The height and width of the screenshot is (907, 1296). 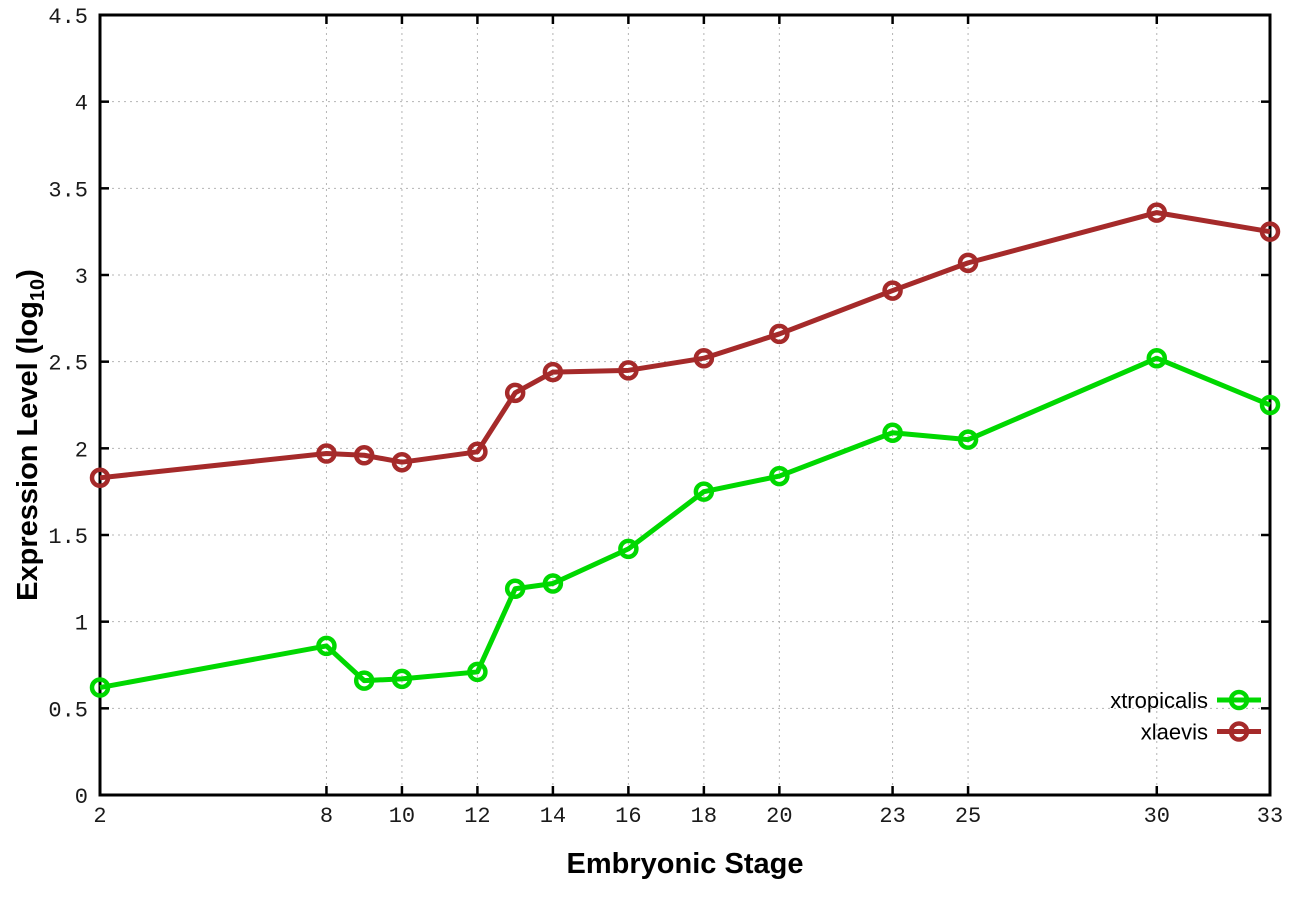 I want to click on x-axis-title: Embryonic Stage, so click(x=685, y=864).